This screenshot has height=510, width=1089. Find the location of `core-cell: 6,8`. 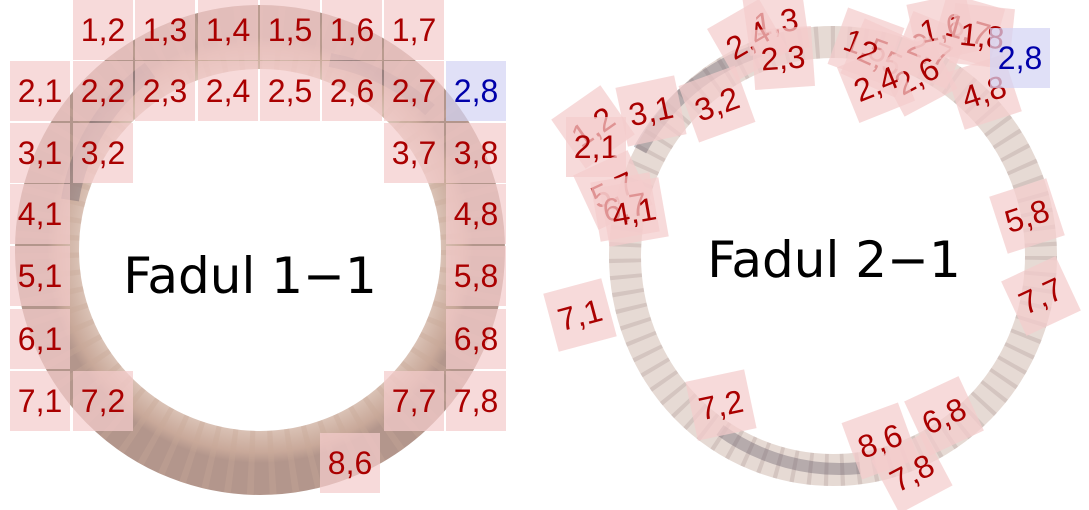

core-cell: 6,8 is located at coordinates (476, 339).